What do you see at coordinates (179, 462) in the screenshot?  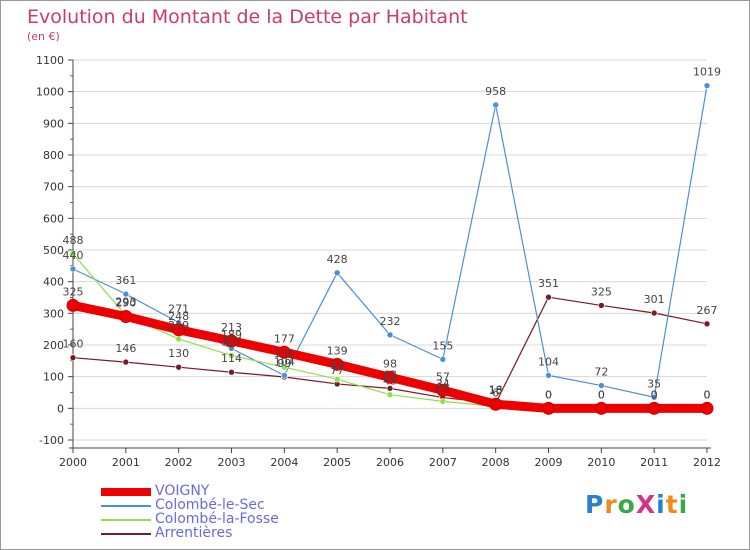 I see `x-tick-label: 2002` at bounding box center [179, 462].